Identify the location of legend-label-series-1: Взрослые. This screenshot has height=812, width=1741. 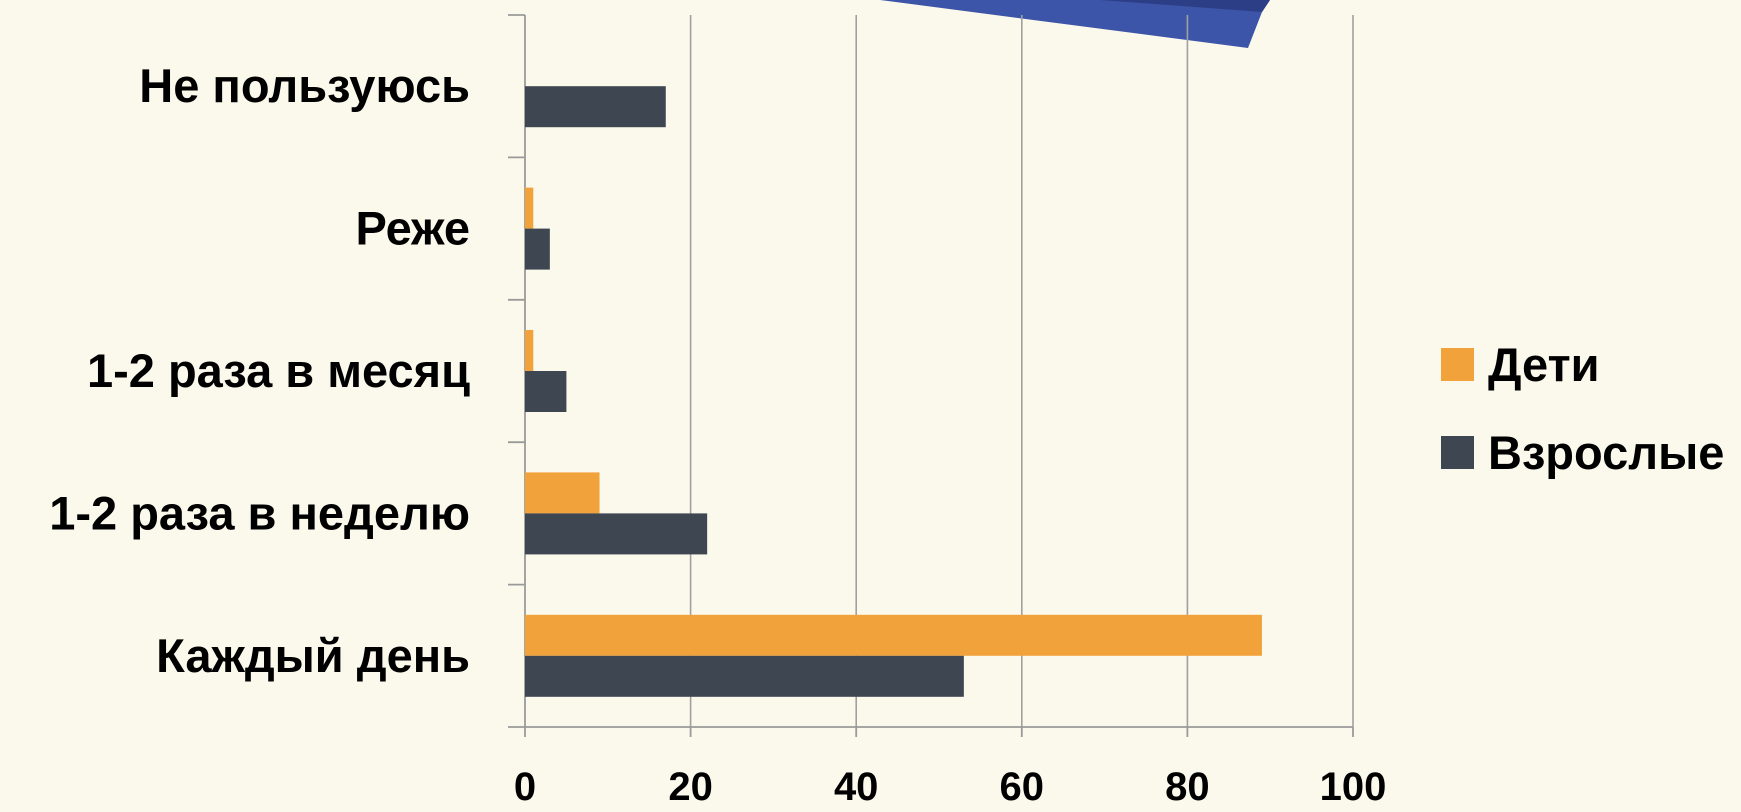
(1606, 452).